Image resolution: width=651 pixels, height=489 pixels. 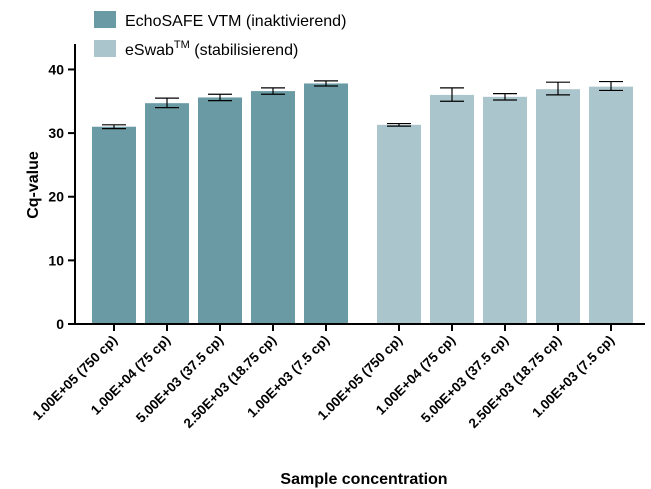 I want to click on y-tick-label: 10, so click(x=56, y=260).